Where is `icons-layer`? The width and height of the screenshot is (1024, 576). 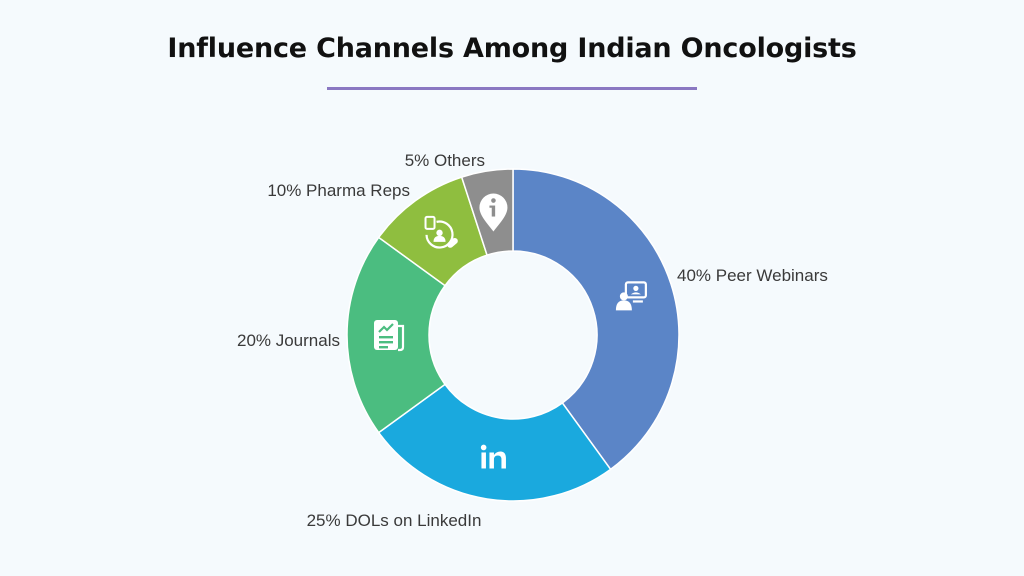 icons-layer is located at coordinates (510, 331).